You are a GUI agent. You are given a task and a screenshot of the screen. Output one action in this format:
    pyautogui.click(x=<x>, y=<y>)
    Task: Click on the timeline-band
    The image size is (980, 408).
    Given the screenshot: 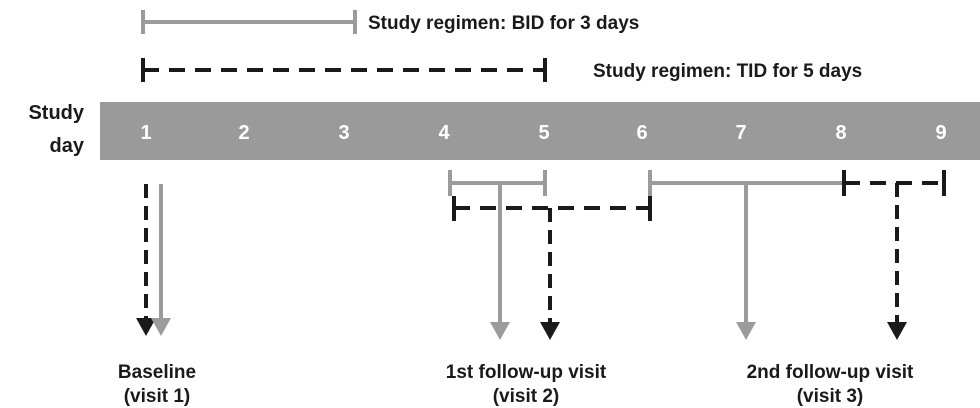 What is the action you would take?
    pyautogui.click(x=540, y=131)
    